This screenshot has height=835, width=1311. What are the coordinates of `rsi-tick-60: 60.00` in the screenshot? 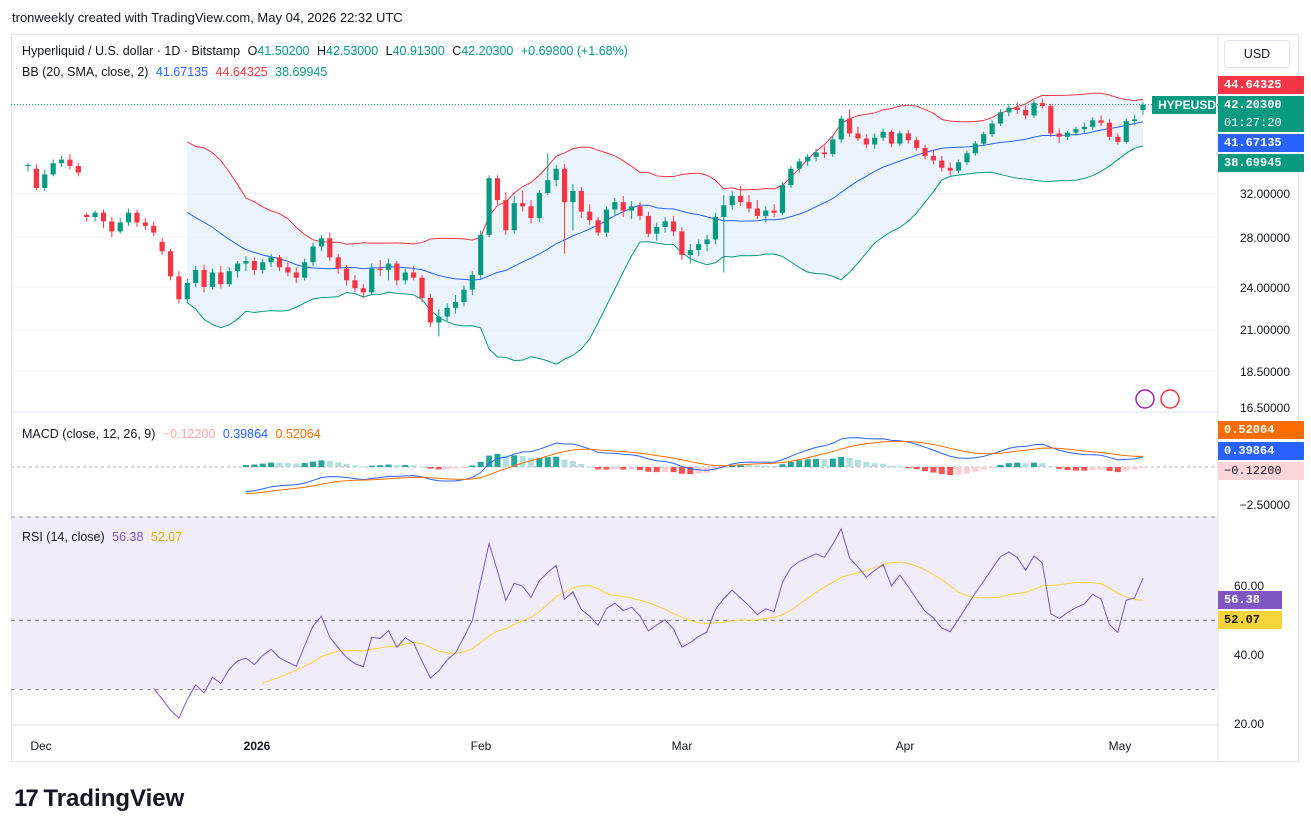 It's located at (1248, 586).